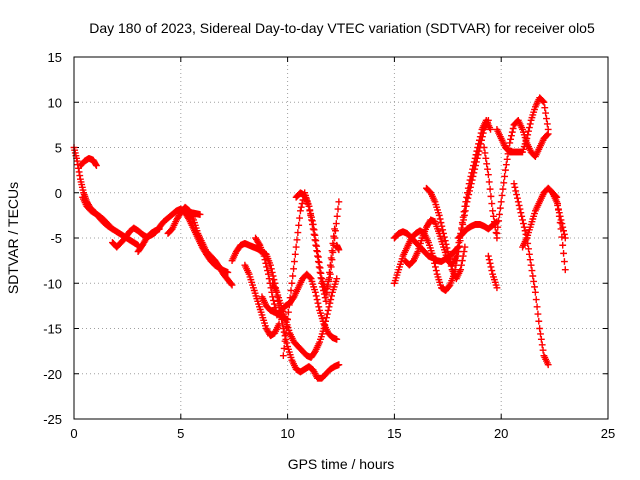 Image resolution: width=640 pixels, height=480 pixels. What do you see at coordinates (287, 433) in the screenshot?
I see `x-tick-label: 10` at bounding box center [287, 433].